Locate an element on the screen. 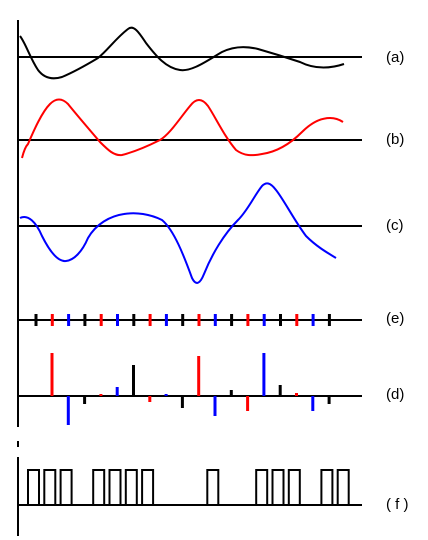 This screenshot has width=428, height=540. waveform-a is located at coordinates (182, 53).